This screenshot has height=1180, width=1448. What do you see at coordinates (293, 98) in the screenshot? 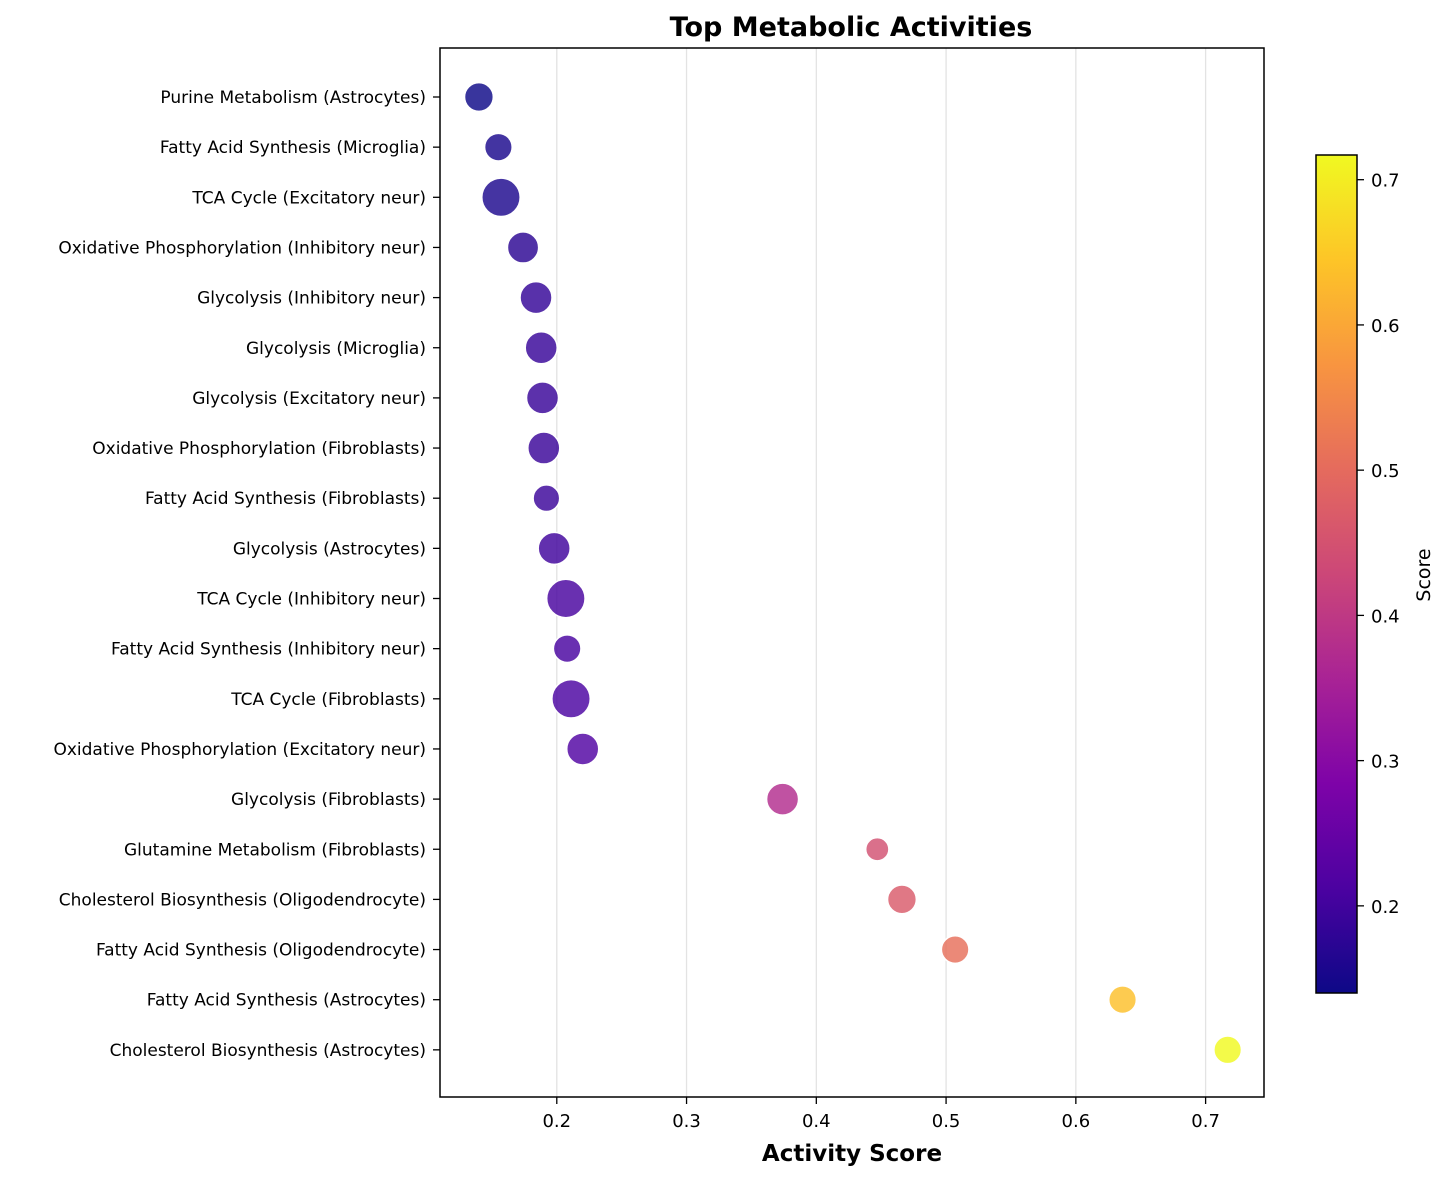
I see `y-tick-label: Purine Metabolism (Astrocytes)` at bounding box center [293, 98].